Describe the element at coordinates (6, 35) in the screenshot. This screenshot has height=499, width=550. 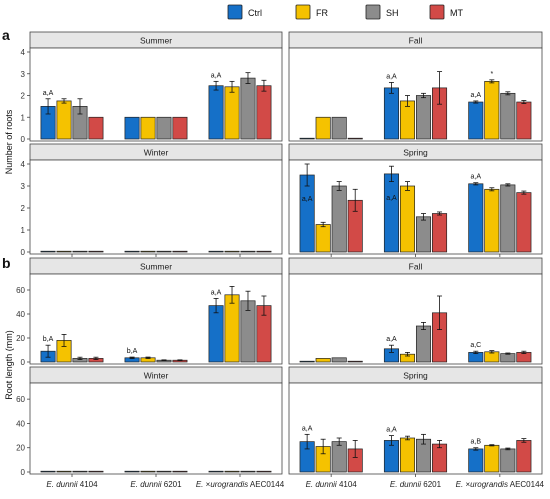
I see `panel-label-a: a` at that location.